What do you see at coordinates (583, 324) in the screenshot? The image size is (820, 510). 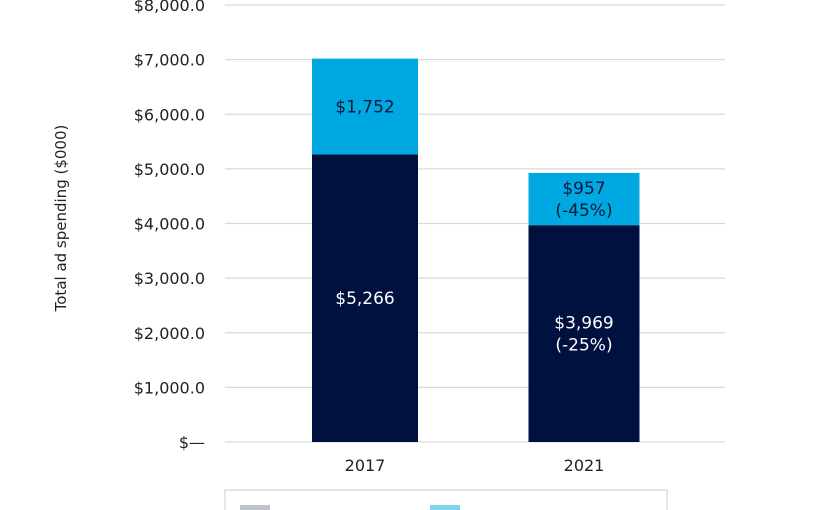 I see `data-label: $3,969` at bounding box center [583, 324].